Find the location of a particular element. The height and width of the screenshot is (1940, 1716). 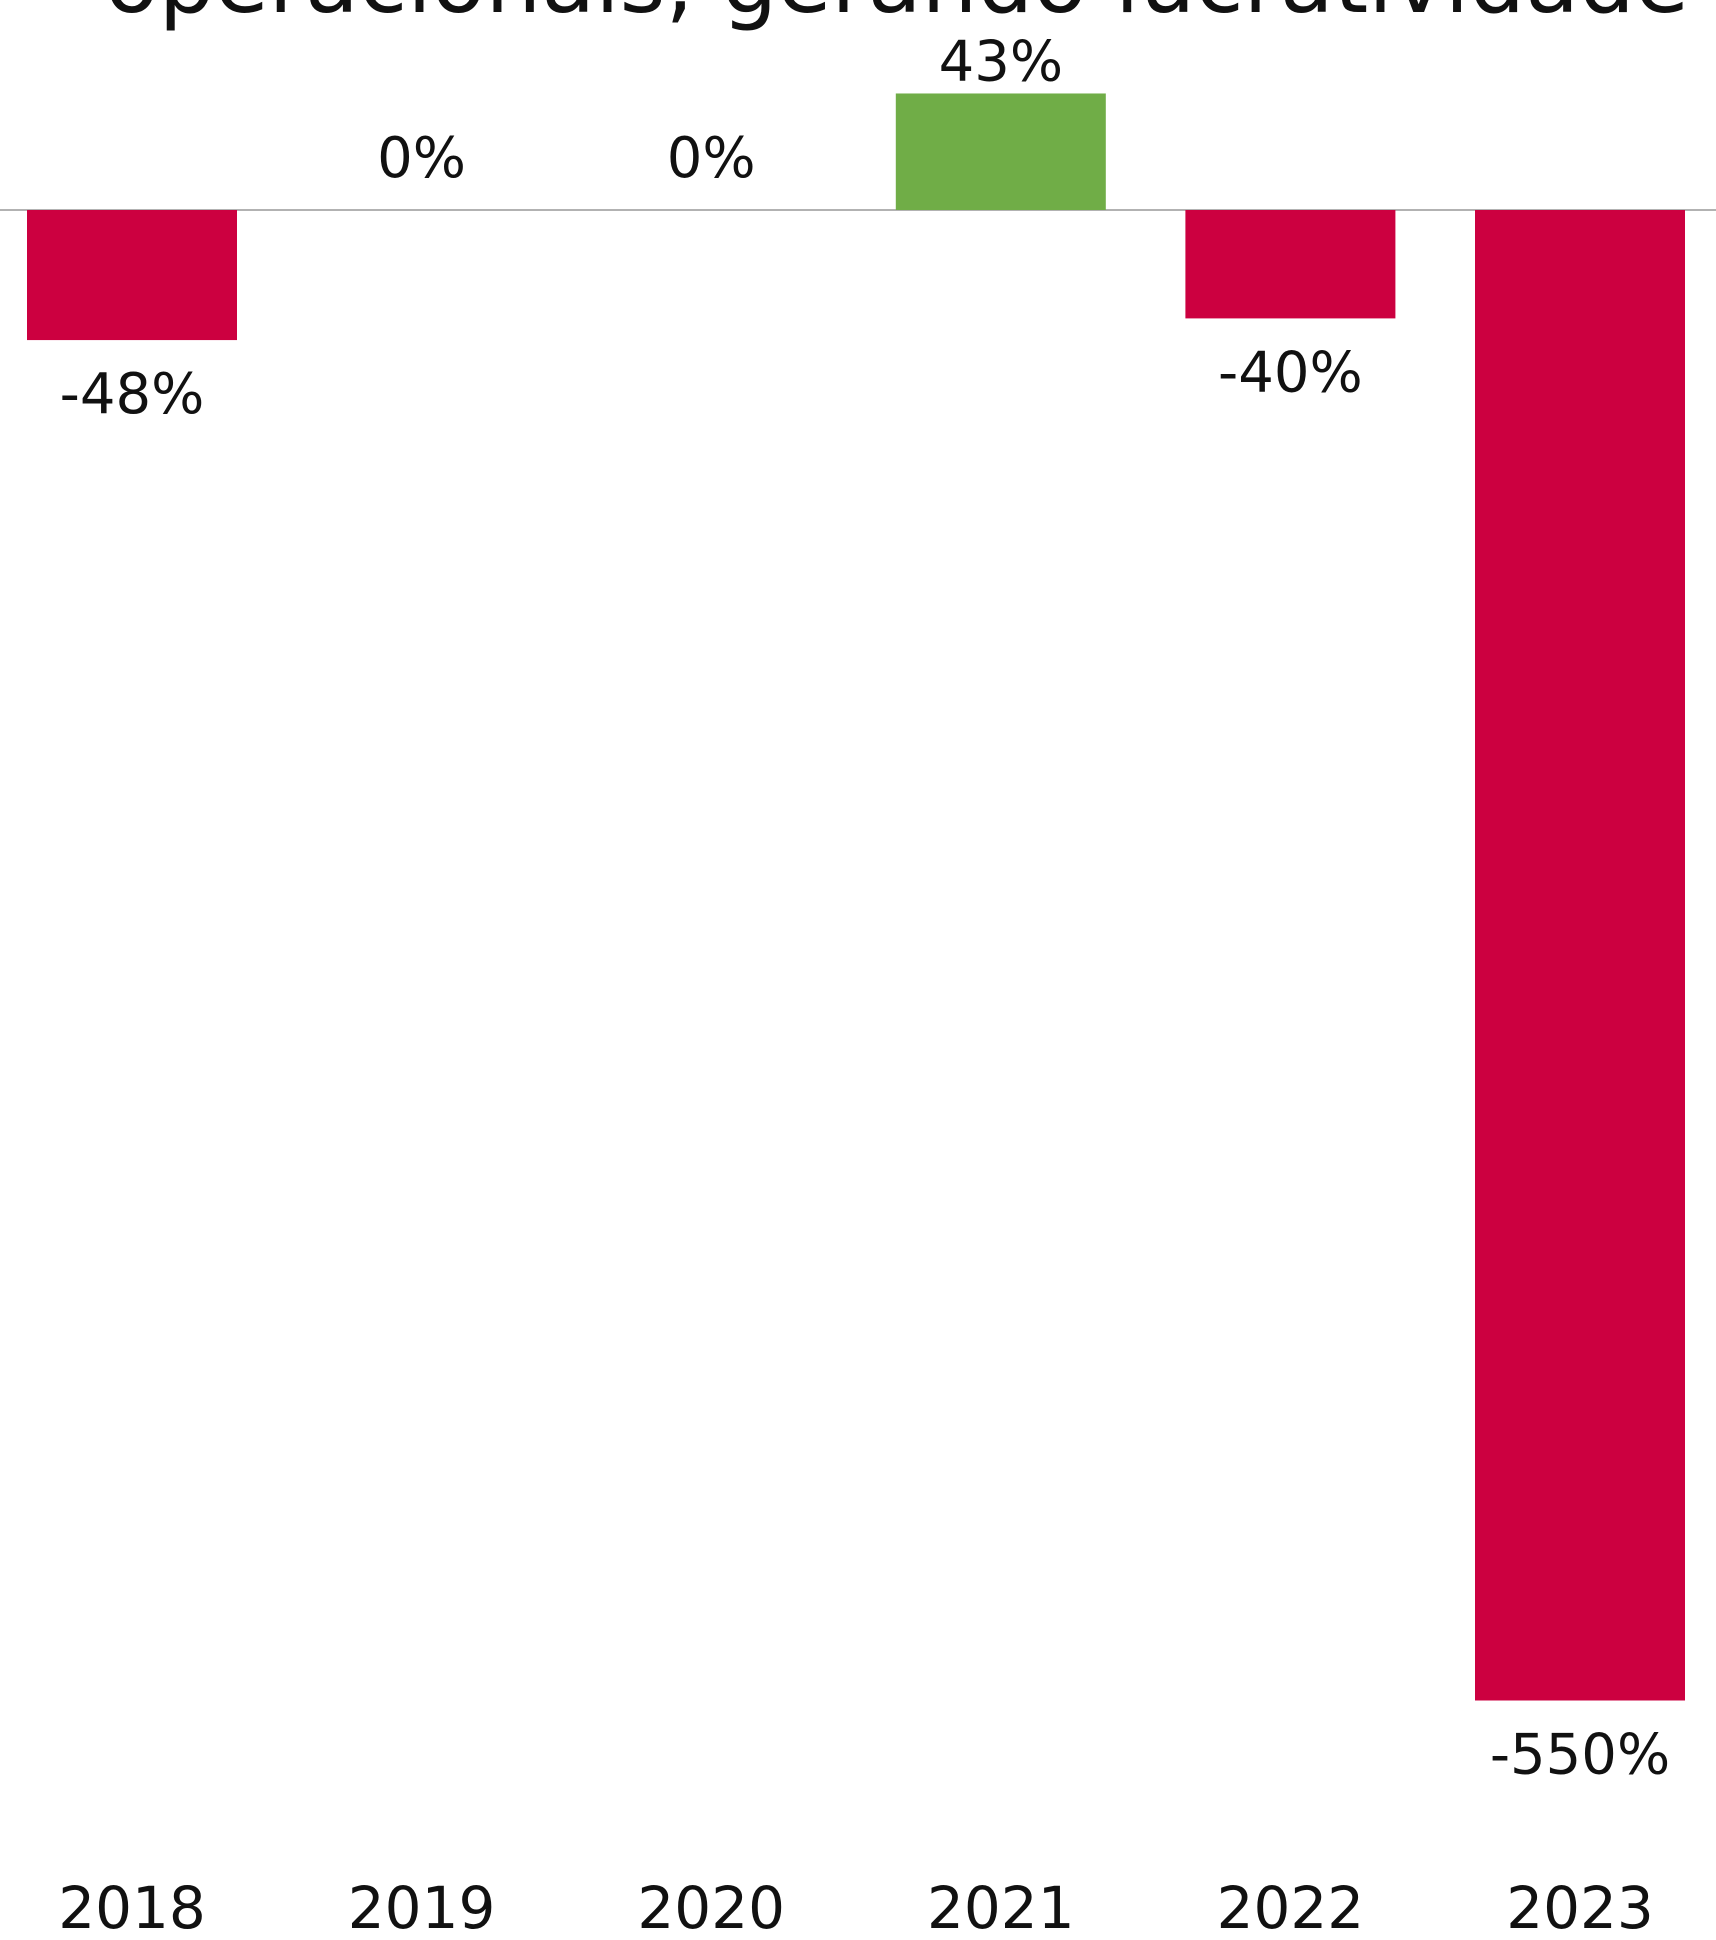

value-label: 43% is located at coordinates (1001, 62).